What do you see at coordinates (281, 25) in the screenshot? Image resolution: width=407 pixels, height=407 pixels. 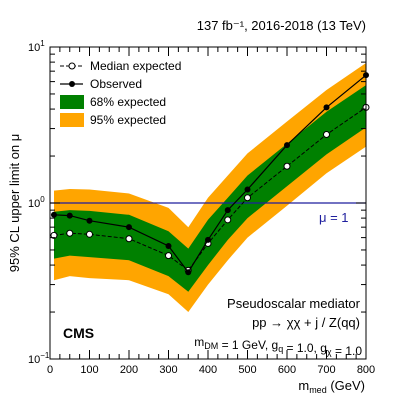 I see `header-lumi: 137 fb⁻¹, 2016-2018 (13 TeV)` at bounding box center [281, 25].